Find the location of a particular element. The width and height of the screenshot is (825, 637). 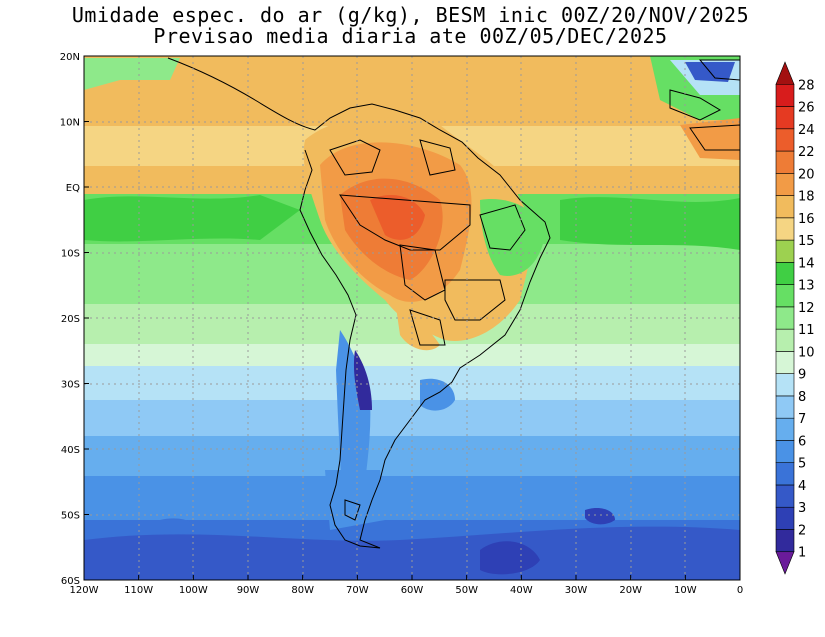

colorbar-label: 13 is located at coordinates (806, 286).